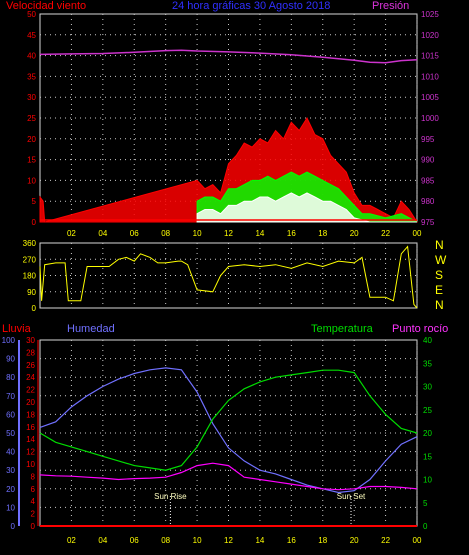  Describe the element at coordinates (427, 456) in the screenshot. I see `temperature-y-tick: 15` at that location.